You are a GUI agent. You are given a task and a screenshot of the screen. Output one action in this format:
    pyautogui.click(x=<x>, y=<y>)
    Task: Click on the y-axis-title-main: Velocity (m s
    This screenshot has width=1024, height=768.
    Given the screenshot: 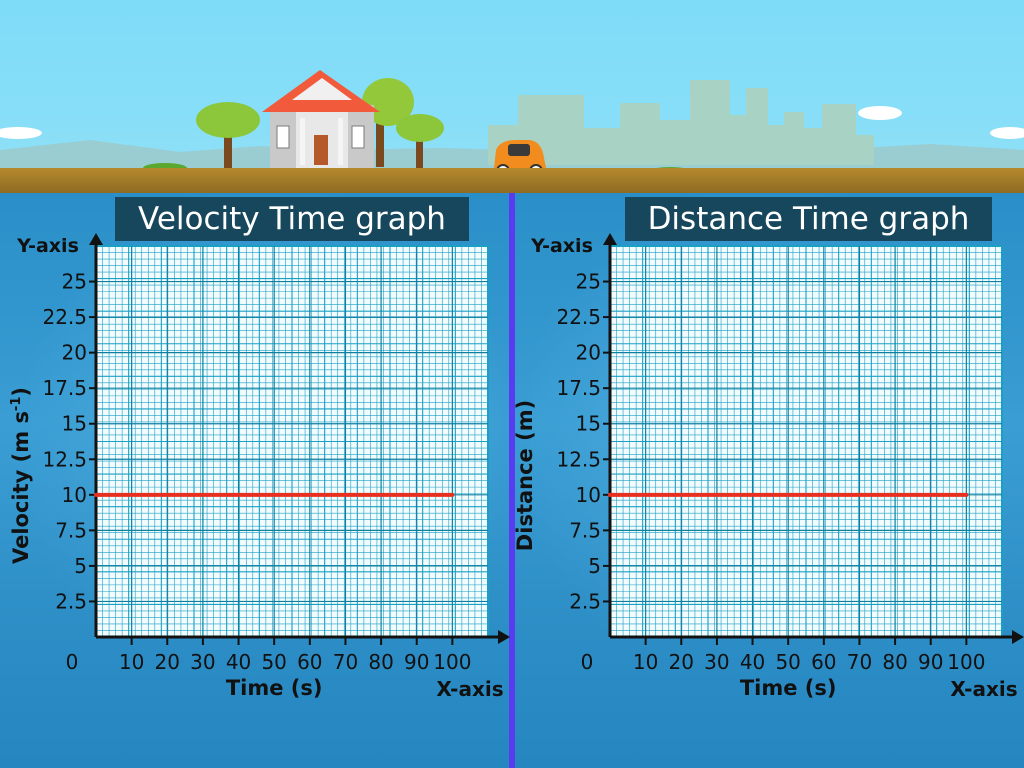 What is the action you would take?
    pyautogui.click(x=21, y=487)
    